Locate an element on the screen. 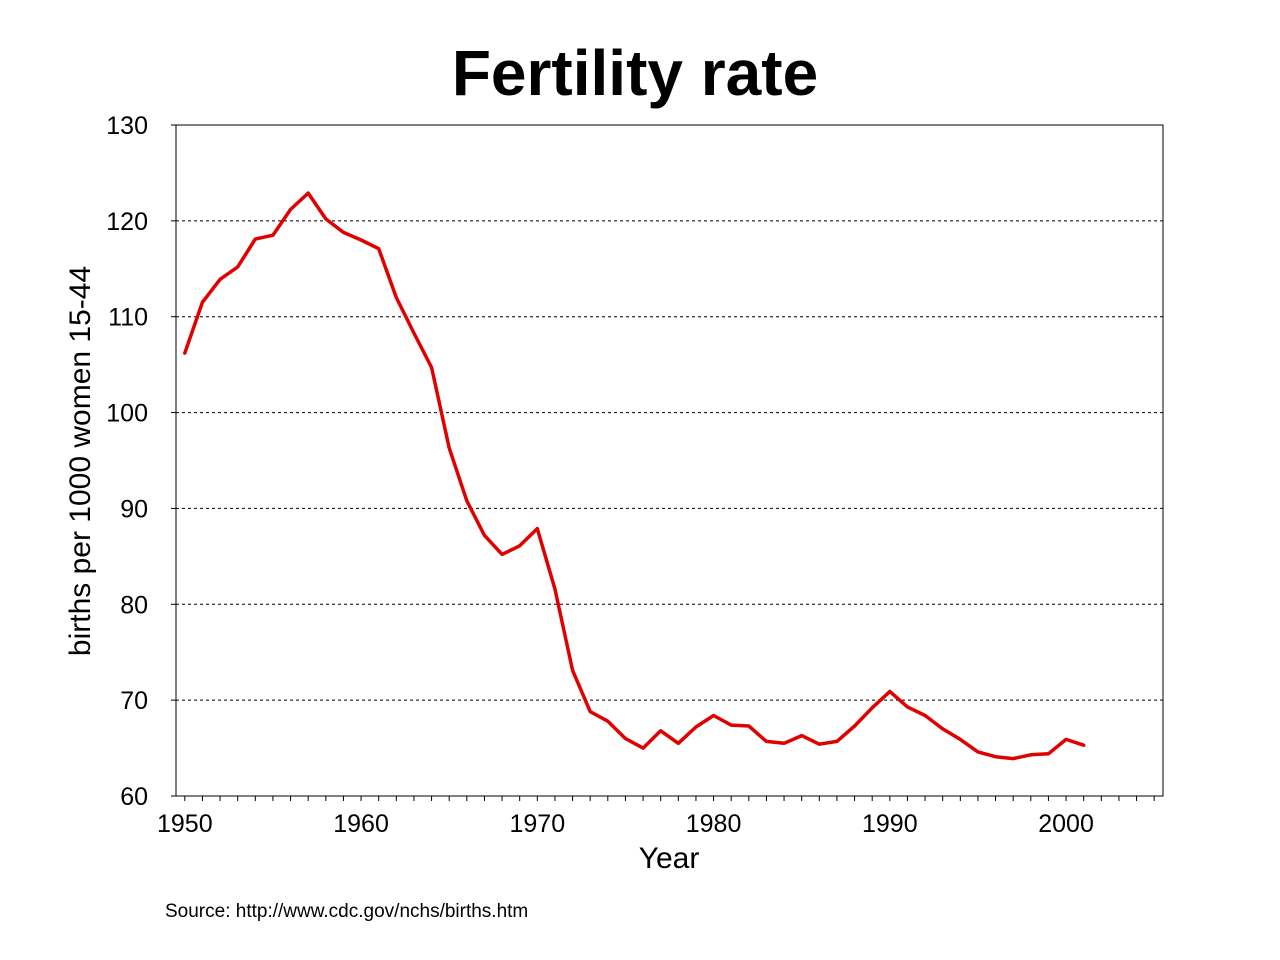 Image resolution: width=1280 pixels, height=960 pixels. y-tick-labels: 60 70 80 90 100 110 120 130 is located at coordinates (127, 461).